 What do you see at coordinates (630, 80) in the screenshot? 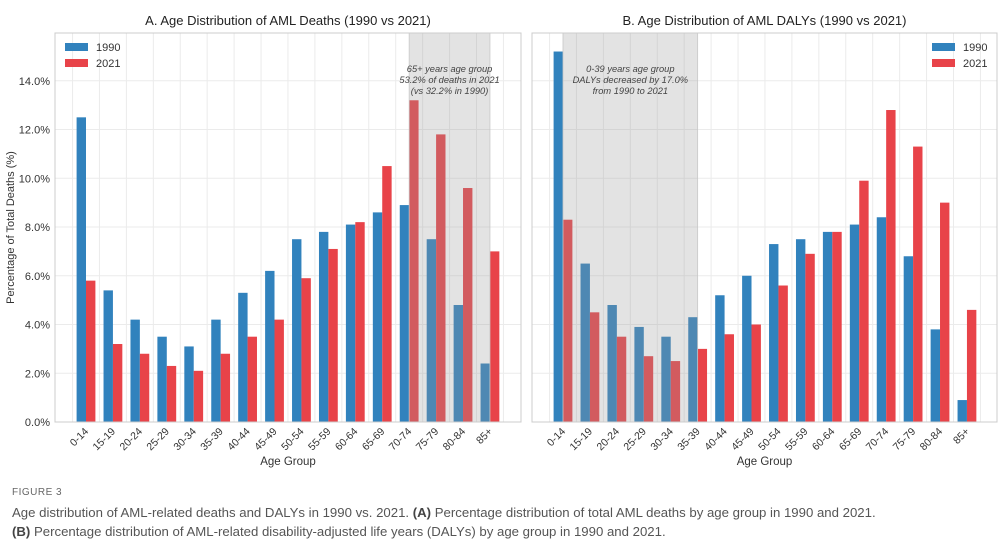
I see `annotation-line: DALYs decreased by 17.0%` at bounding box center [630, 80].